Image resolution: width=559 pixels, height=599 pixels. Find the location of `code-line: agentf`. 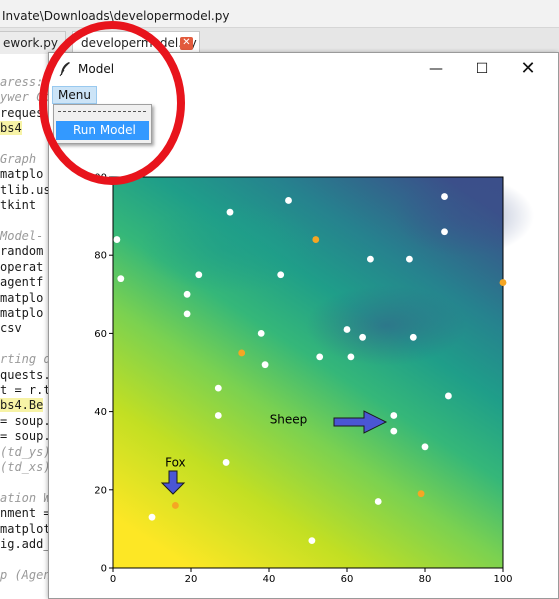

code-line: agentf is located at coordinates (22, 282).